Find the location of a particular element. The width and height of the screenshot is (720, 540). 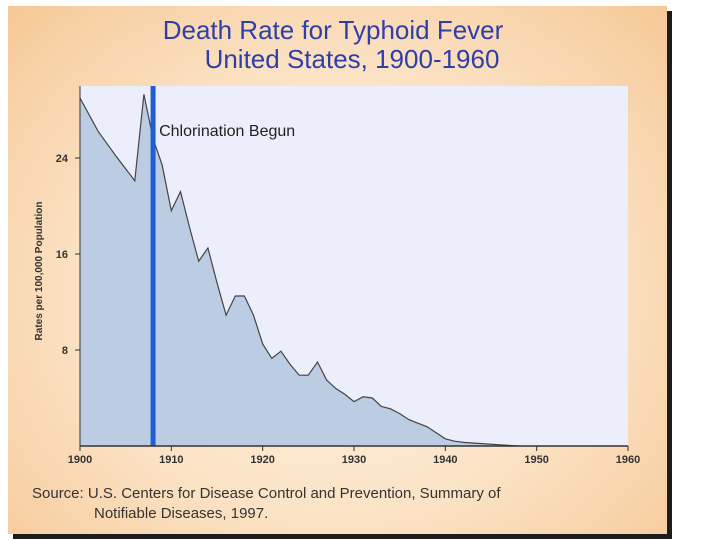

data-point-1929 is located at coordinates (344, 394).